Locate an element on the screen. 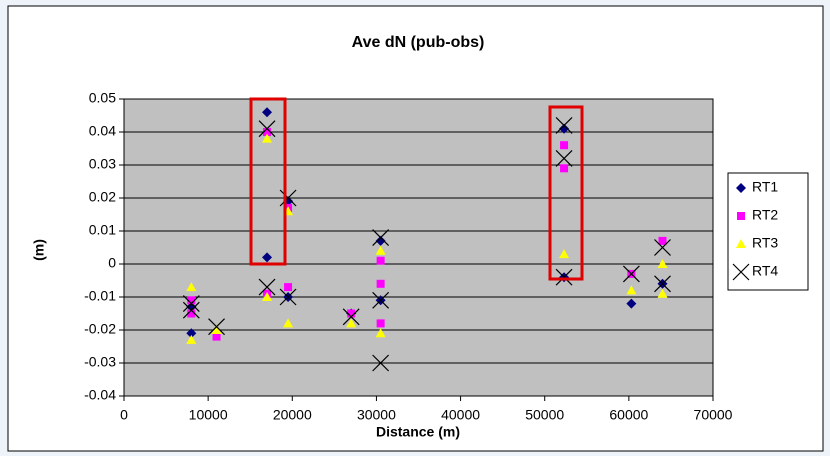  y-axis-label: (m) is located at coordinates (39, 250).